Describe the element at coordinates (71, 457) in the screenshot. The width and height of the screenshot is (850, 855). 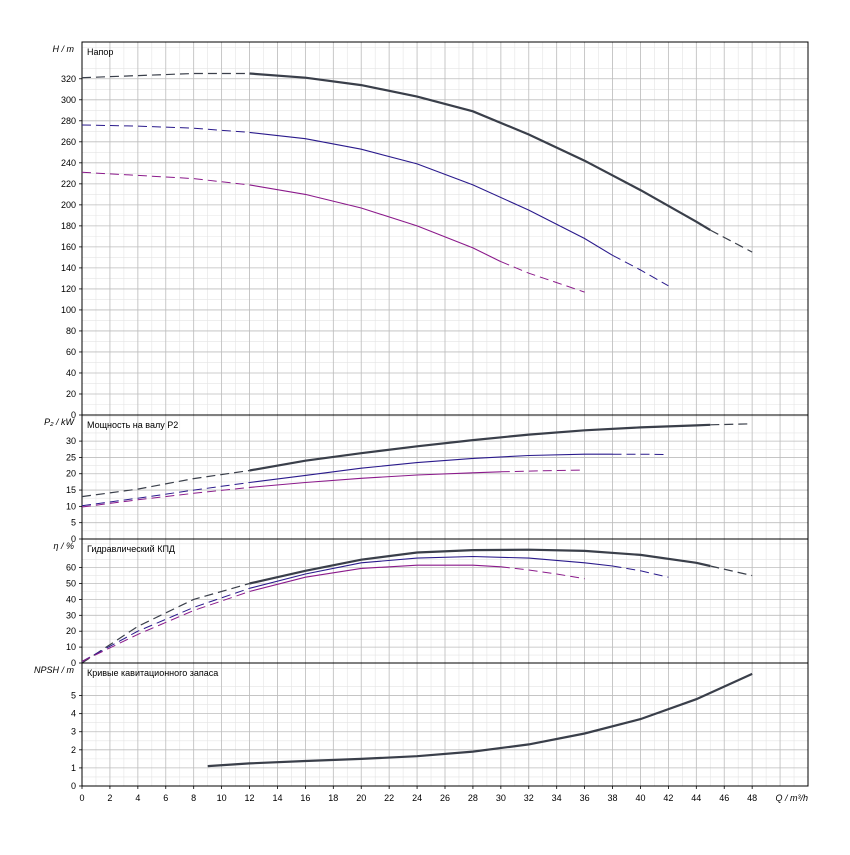
I see `y-tick-label: 25` at that location.